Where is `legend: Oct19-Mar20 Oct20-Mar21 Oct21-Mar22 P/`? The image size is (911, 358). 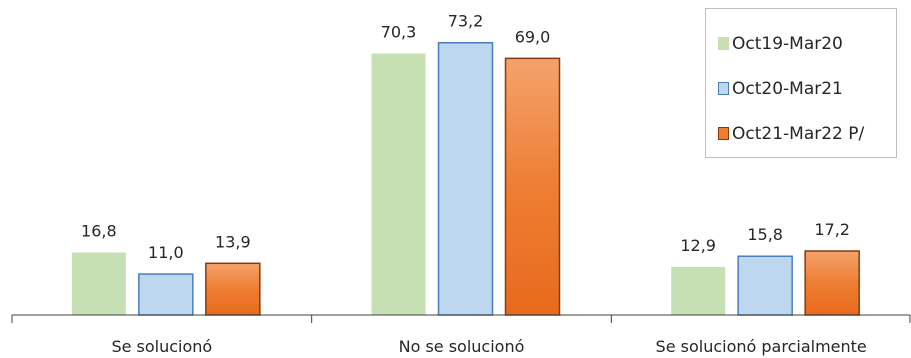 legend: Oct19-Mar20 Oct20-Mar21 Oct21-Mar22 P/ is located at coordinates (801, 83).